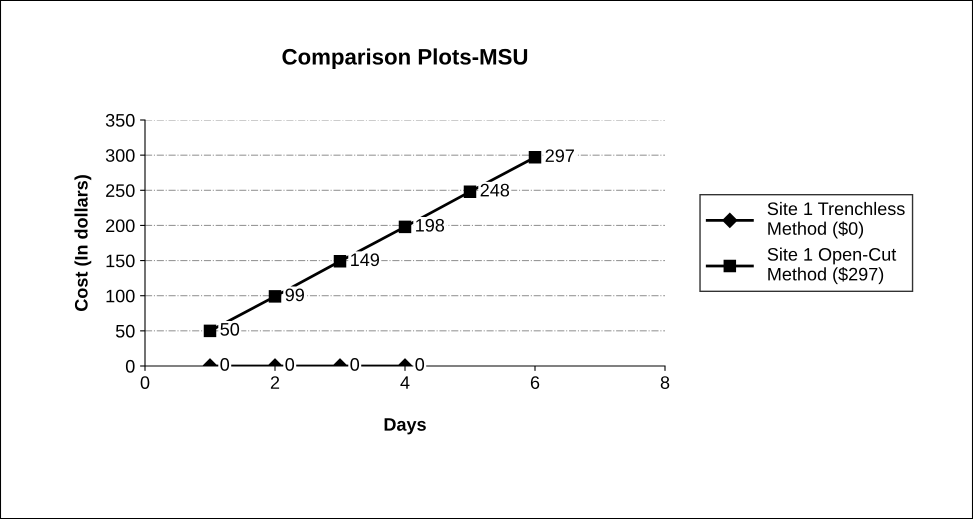  I want to click on data-label: 297, so click(560, 155).